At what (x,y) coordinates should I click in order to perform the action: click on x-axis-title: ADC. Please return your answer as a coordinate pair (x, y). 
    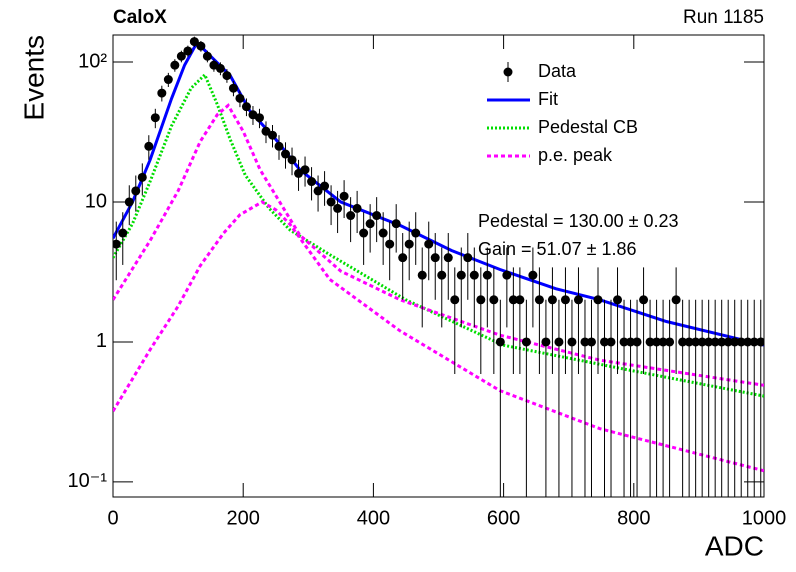
    Looking at the image, I should click on (734, 545).